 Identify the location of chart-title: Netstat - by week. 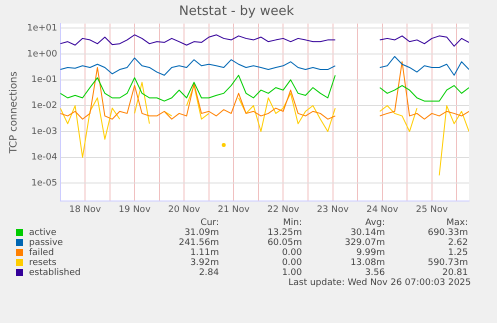
(236, 12).